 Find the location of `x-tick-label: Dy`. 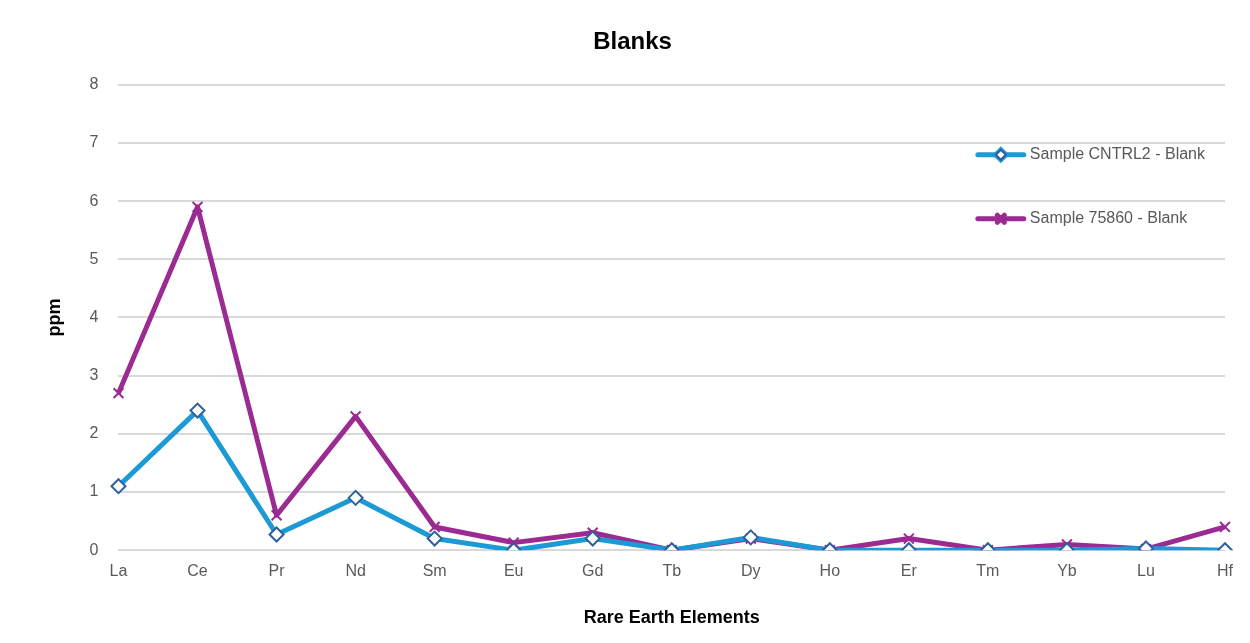

x-tick-label: Dy is located at coordinates (751, 571).